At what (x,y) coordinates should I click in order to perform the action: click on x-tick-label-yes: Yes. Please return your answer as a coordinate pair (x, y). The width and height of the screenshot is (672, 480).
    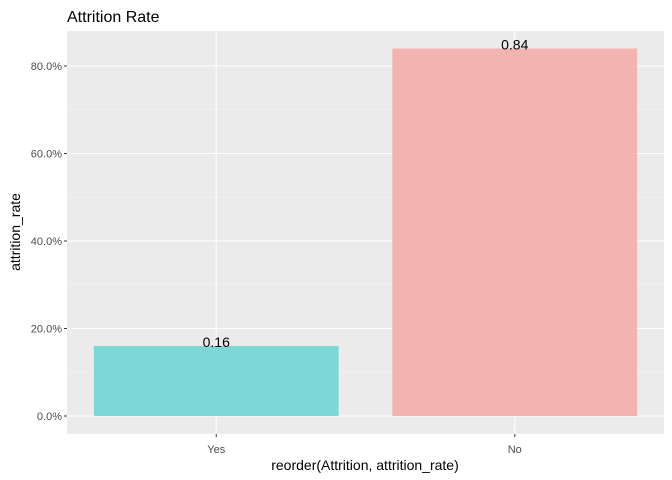
    Looking at the image, I should click on (216, 450).